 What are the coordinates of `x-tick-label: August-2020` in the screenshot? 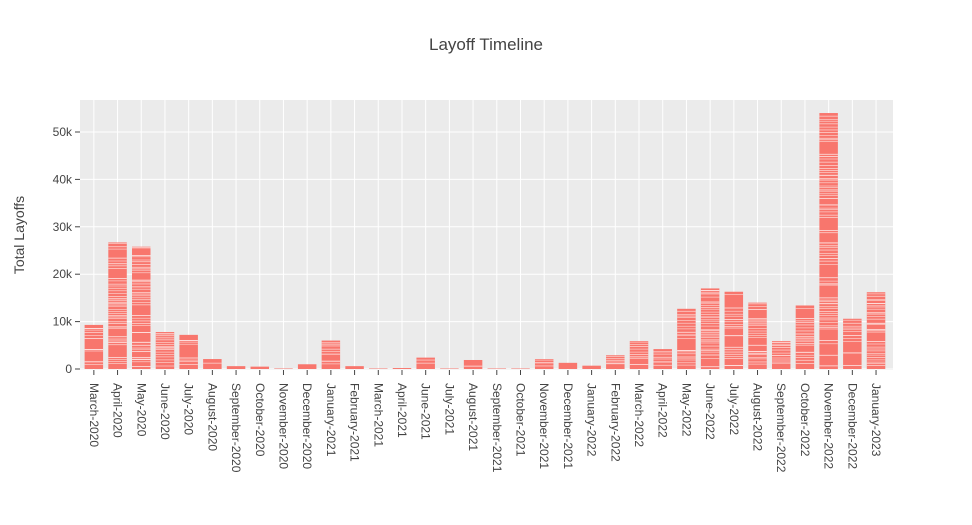 It's located at (212, 417).